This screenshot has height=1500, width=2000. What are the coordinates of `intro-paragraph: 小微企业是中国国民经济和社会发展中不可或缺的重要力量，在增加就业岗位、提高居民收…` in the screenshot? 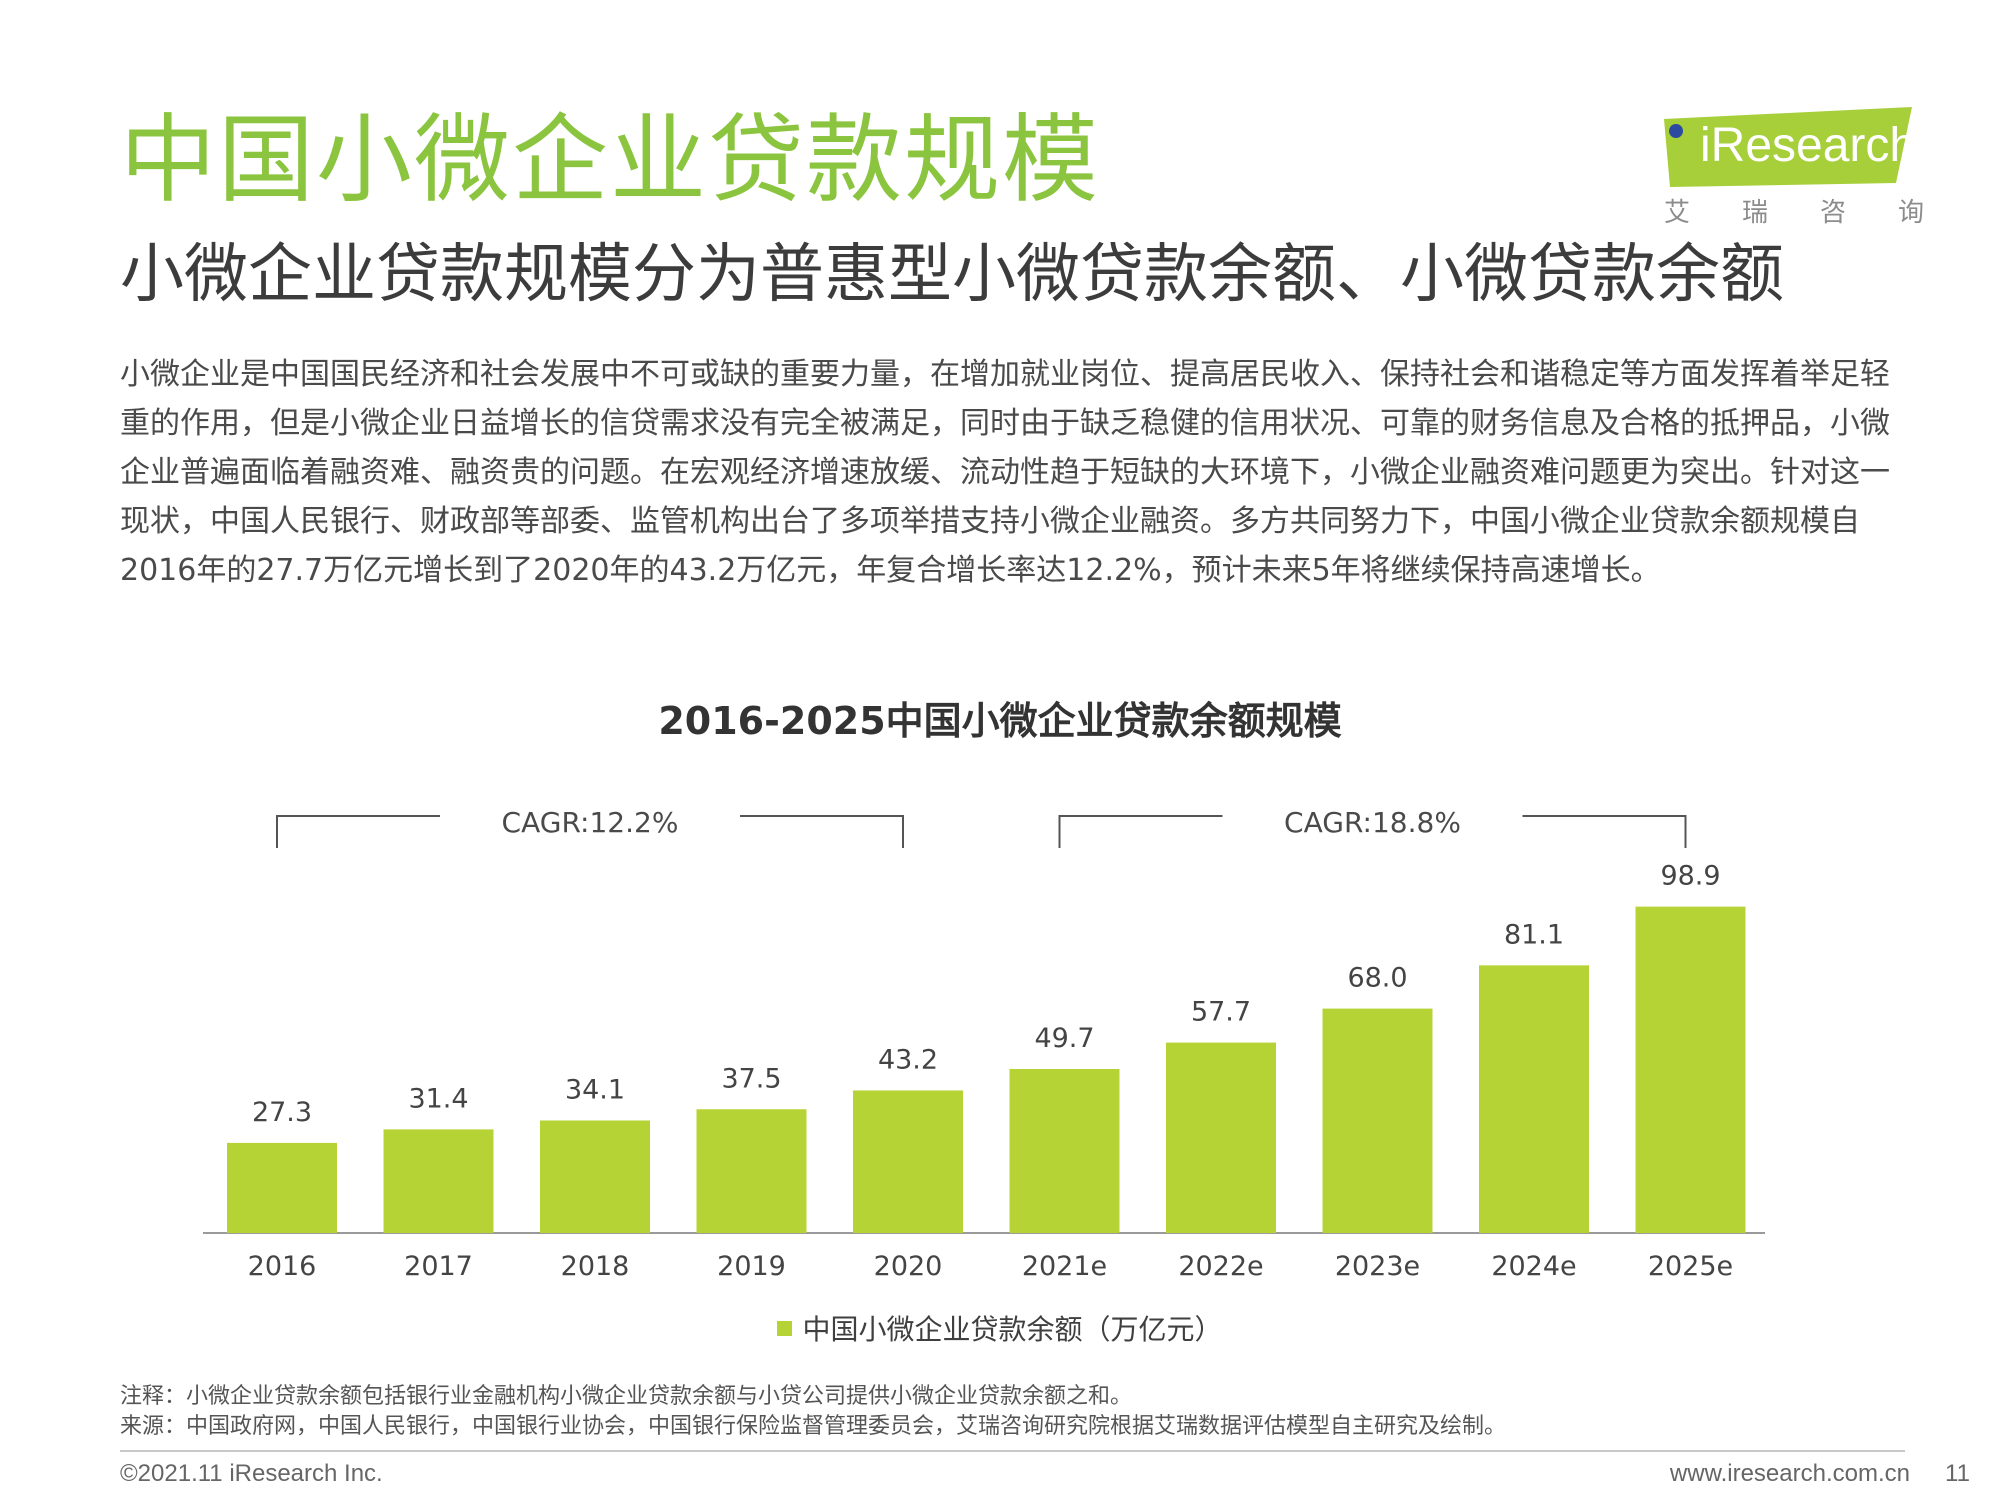 It's located at (1005, 472).